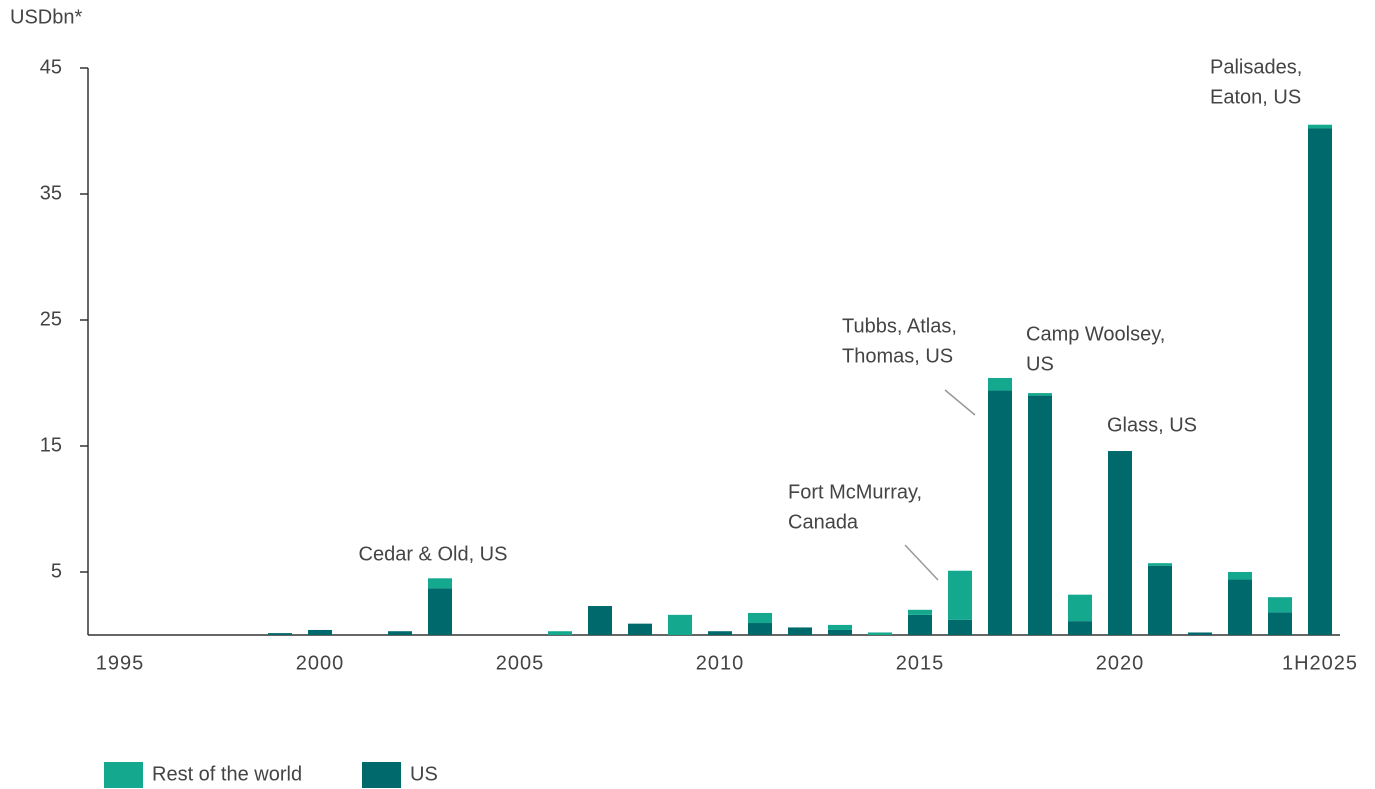  Describe the element at coordinates (720, 663) in the screenshot. I see `x-tick-label: 2010` at that location.